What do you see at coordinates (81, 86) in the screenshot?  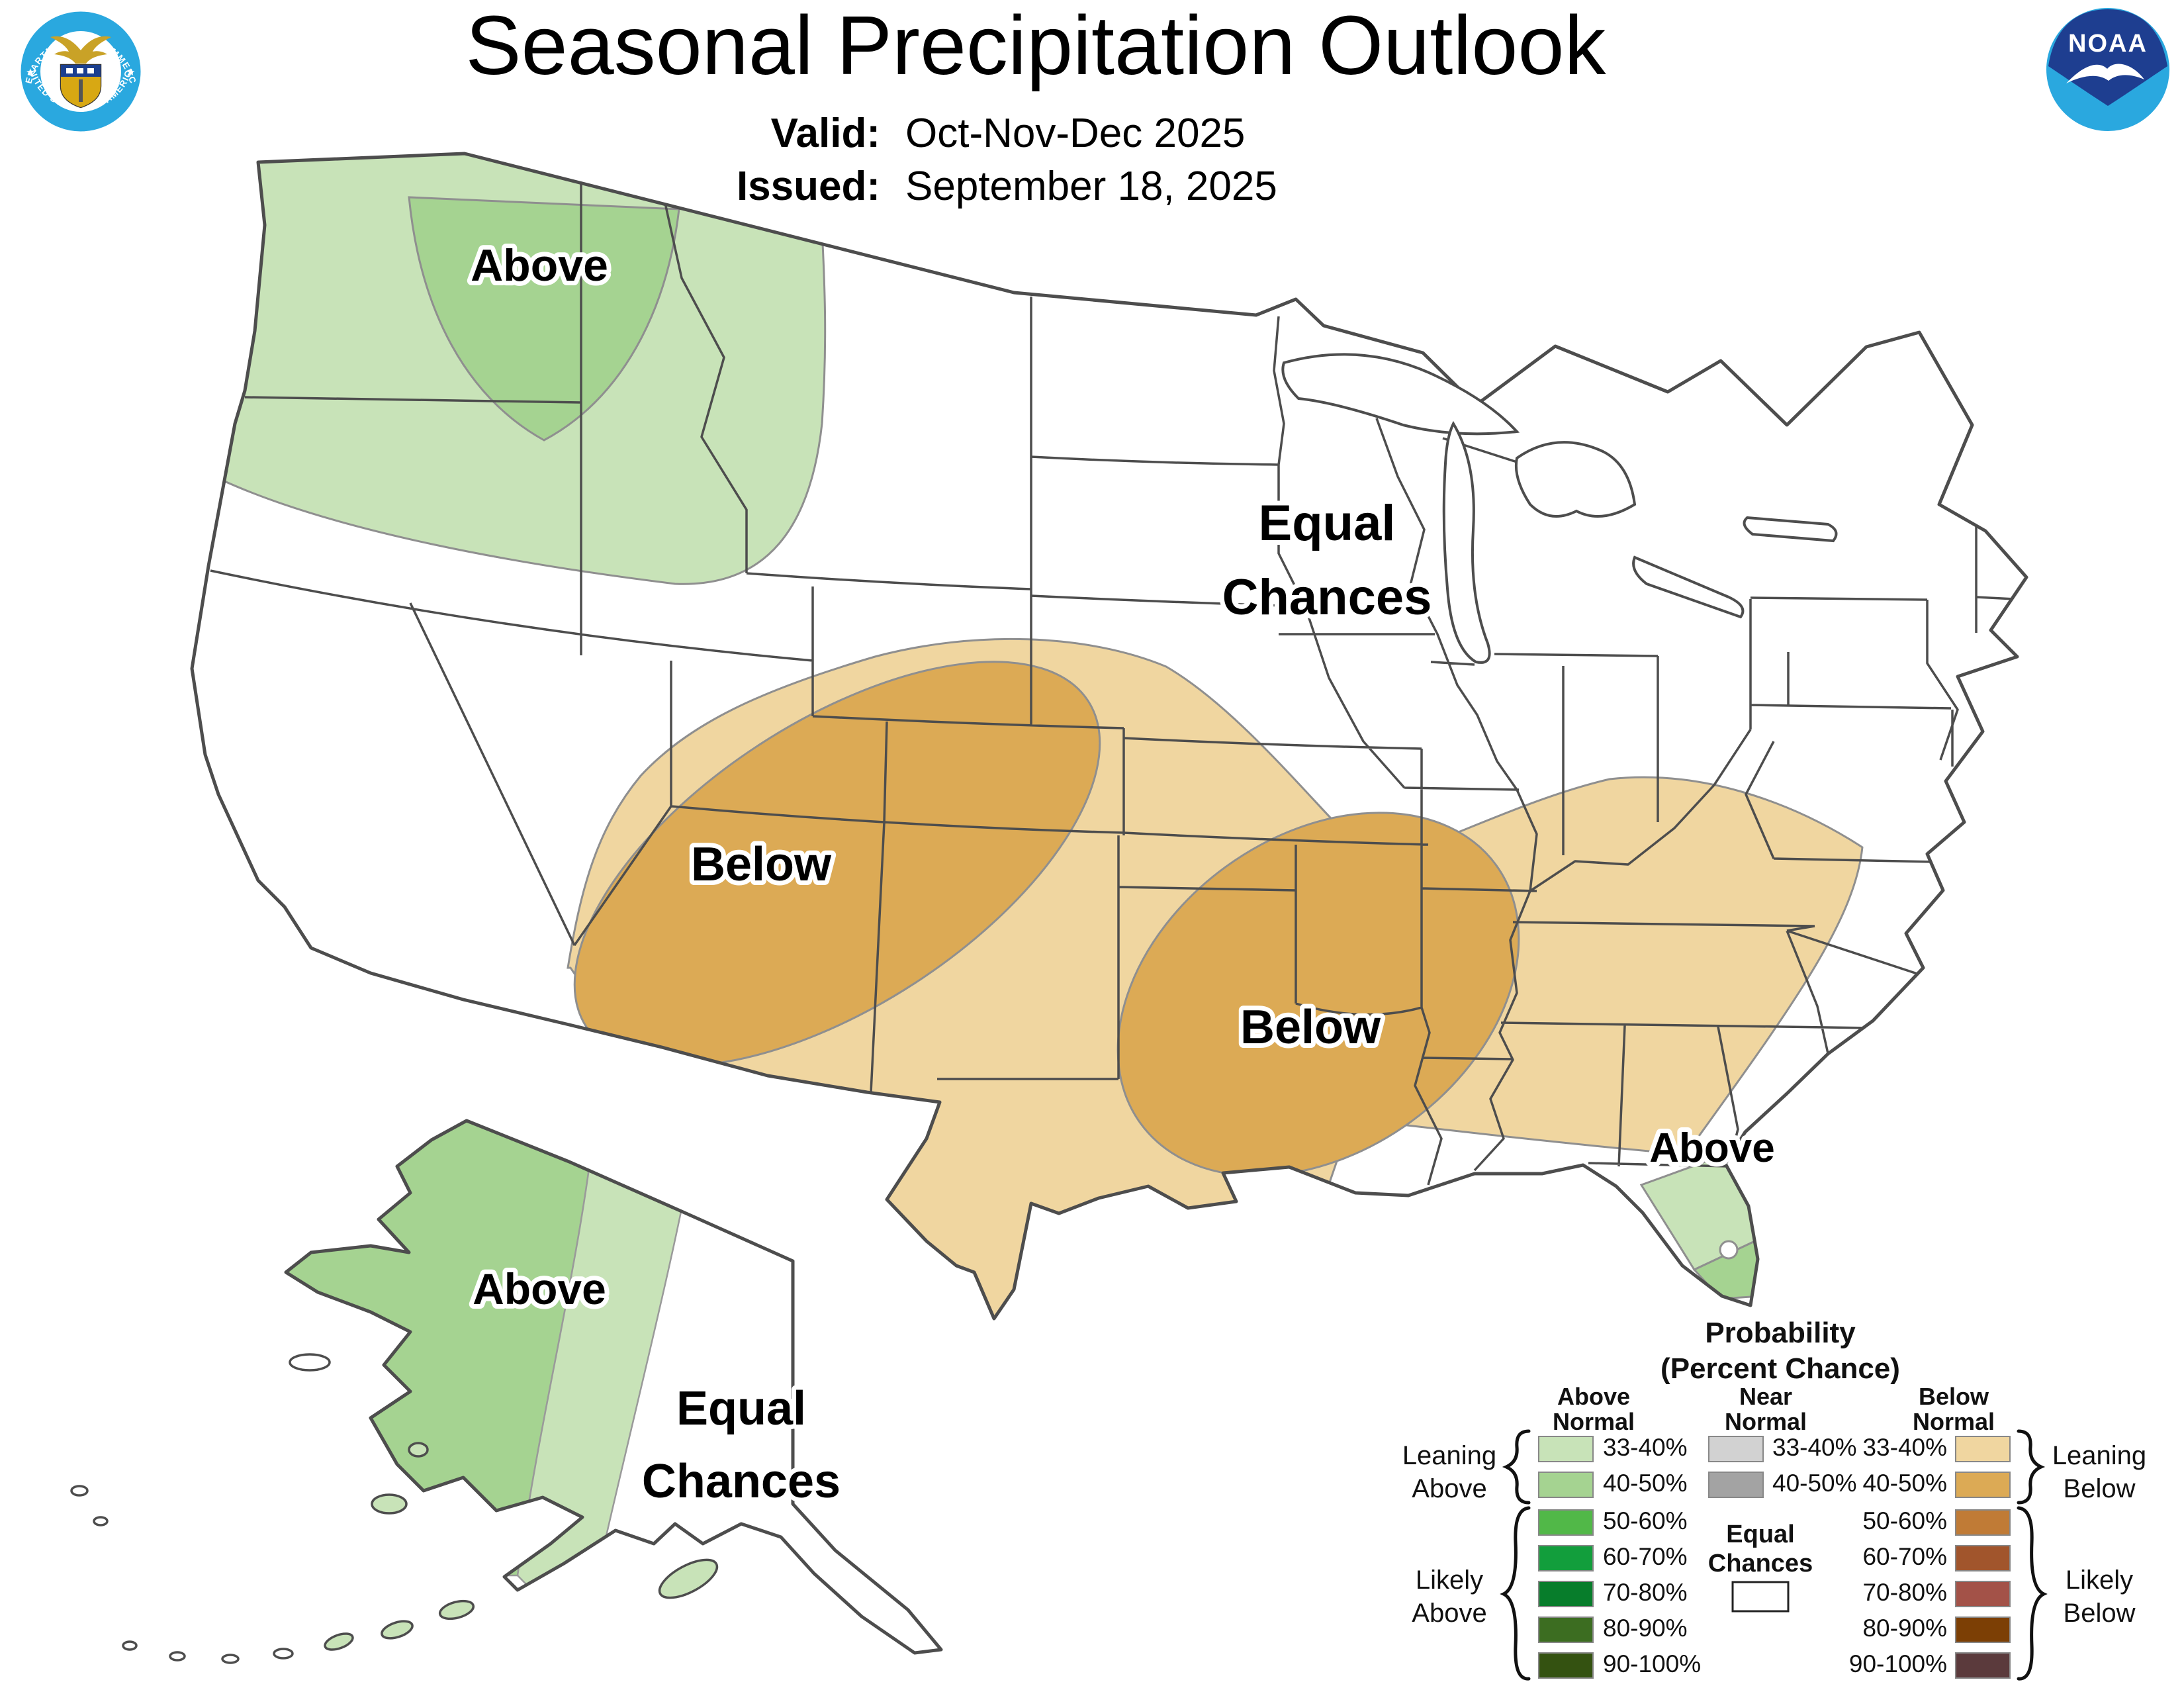 I see `shield-icon` at bounding box center [81, 86].